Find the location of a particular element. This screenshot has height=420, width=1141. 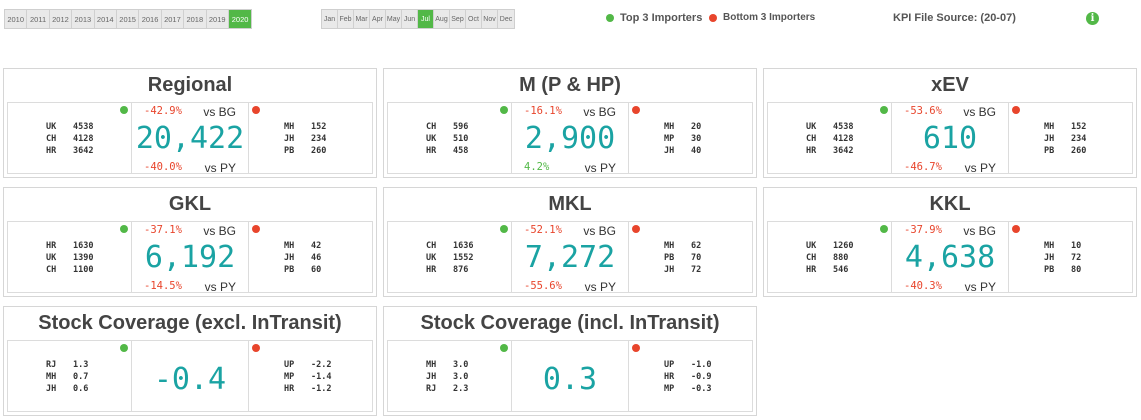

year-2010: 2010 is located at coordinates (16, 19).